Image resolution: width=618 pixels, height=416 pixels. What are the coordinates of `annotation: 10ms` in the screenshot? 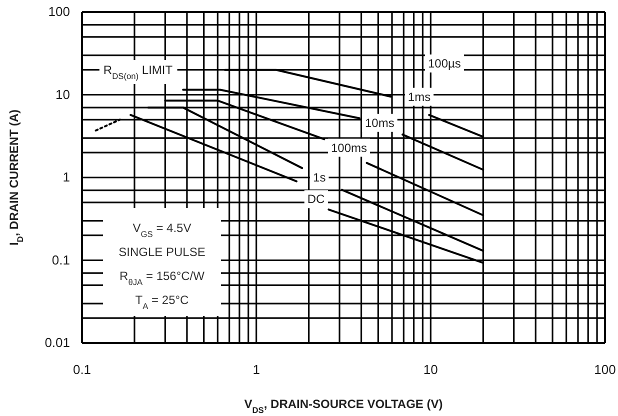 It's located at (379, 123).